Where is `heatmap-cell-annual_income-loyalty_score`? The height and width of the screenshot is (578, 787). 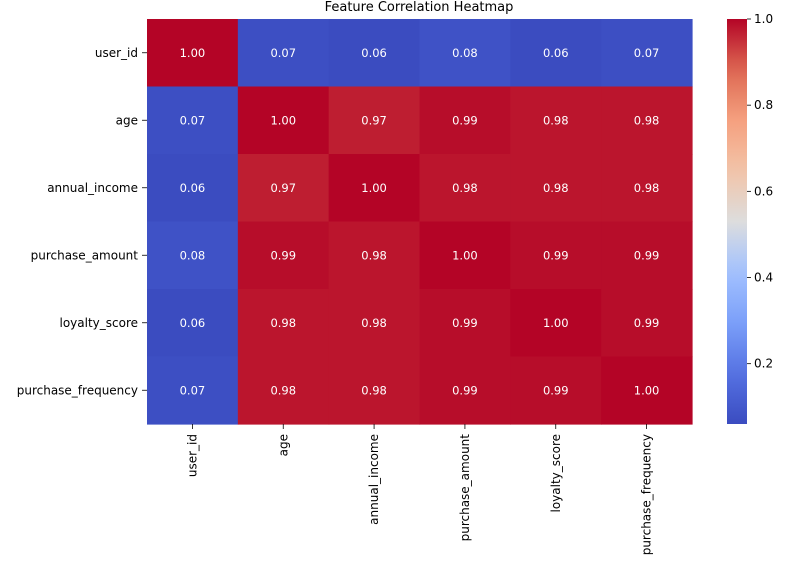 heatmap-cell-annual_income-loyalty_score is located at coordinates (556, 188).